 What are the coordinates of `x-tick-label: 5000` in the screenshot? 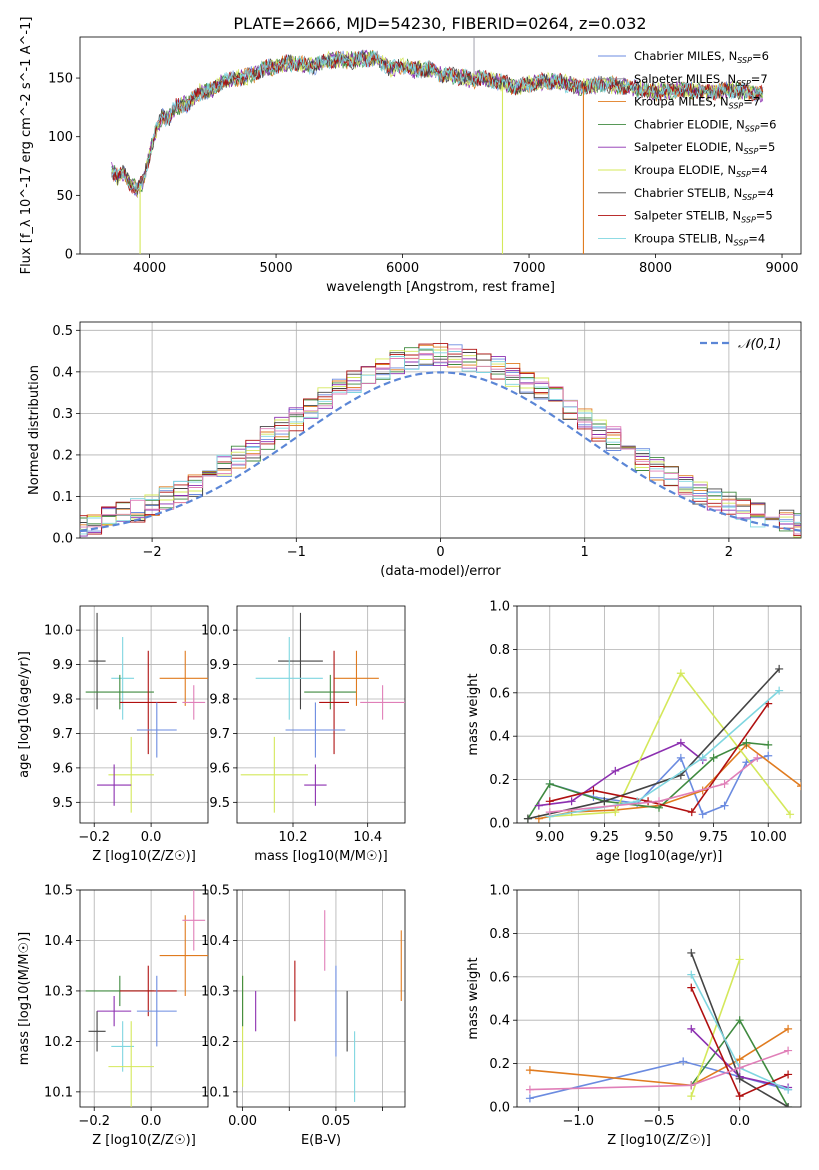 It's located at (276, 268).